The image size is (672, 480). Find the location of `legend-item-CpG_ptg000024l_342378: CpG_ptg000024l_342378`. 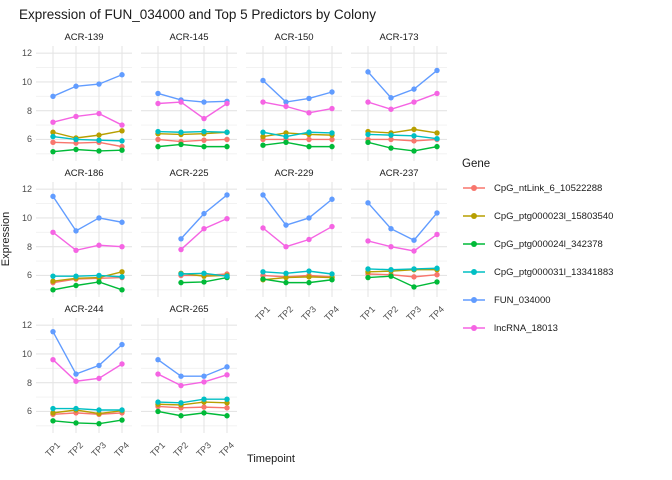

legend-item-CpG_ptg000024l_342378: CpG_ptg000024l_342378 is located at coordinates (537, 244).